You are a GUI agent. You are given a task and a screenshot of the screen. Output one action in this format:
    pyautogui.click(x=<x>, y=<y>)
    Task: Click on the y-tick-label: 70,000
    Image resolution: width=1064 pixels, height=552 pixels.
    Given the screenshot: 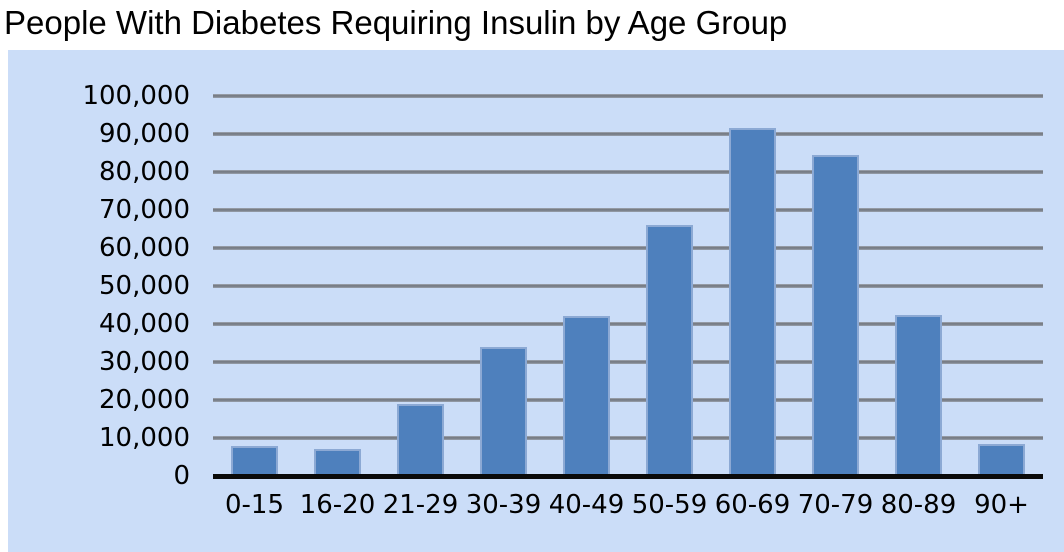 What is the action you would take?
    pyautogui.click(x=144, y=210)
    